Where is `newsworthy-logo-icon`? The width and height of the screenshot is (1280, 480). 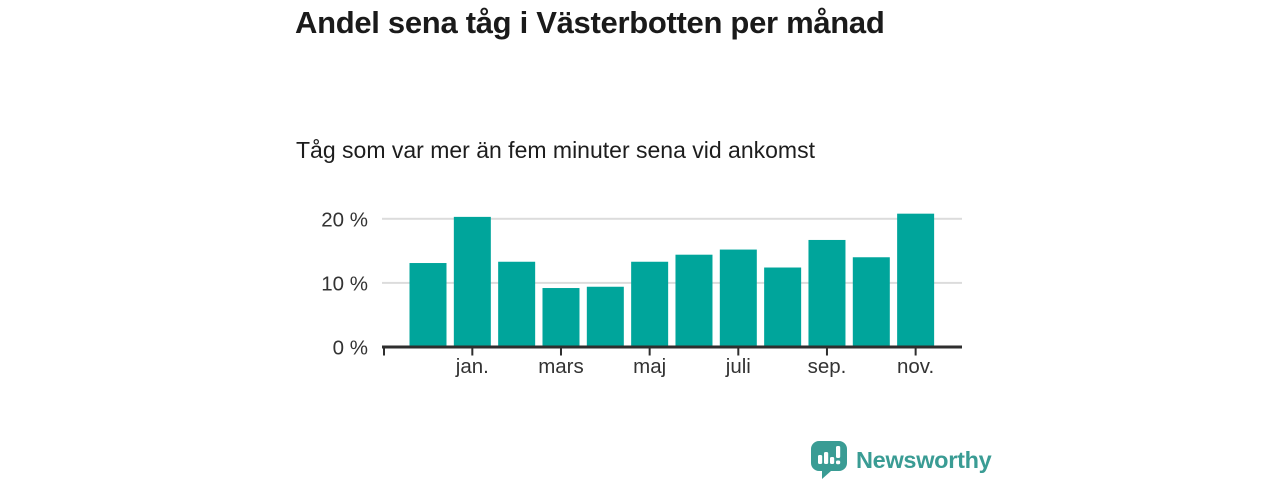 newsworthy-logo-icon is located at coordinates (829, 460).